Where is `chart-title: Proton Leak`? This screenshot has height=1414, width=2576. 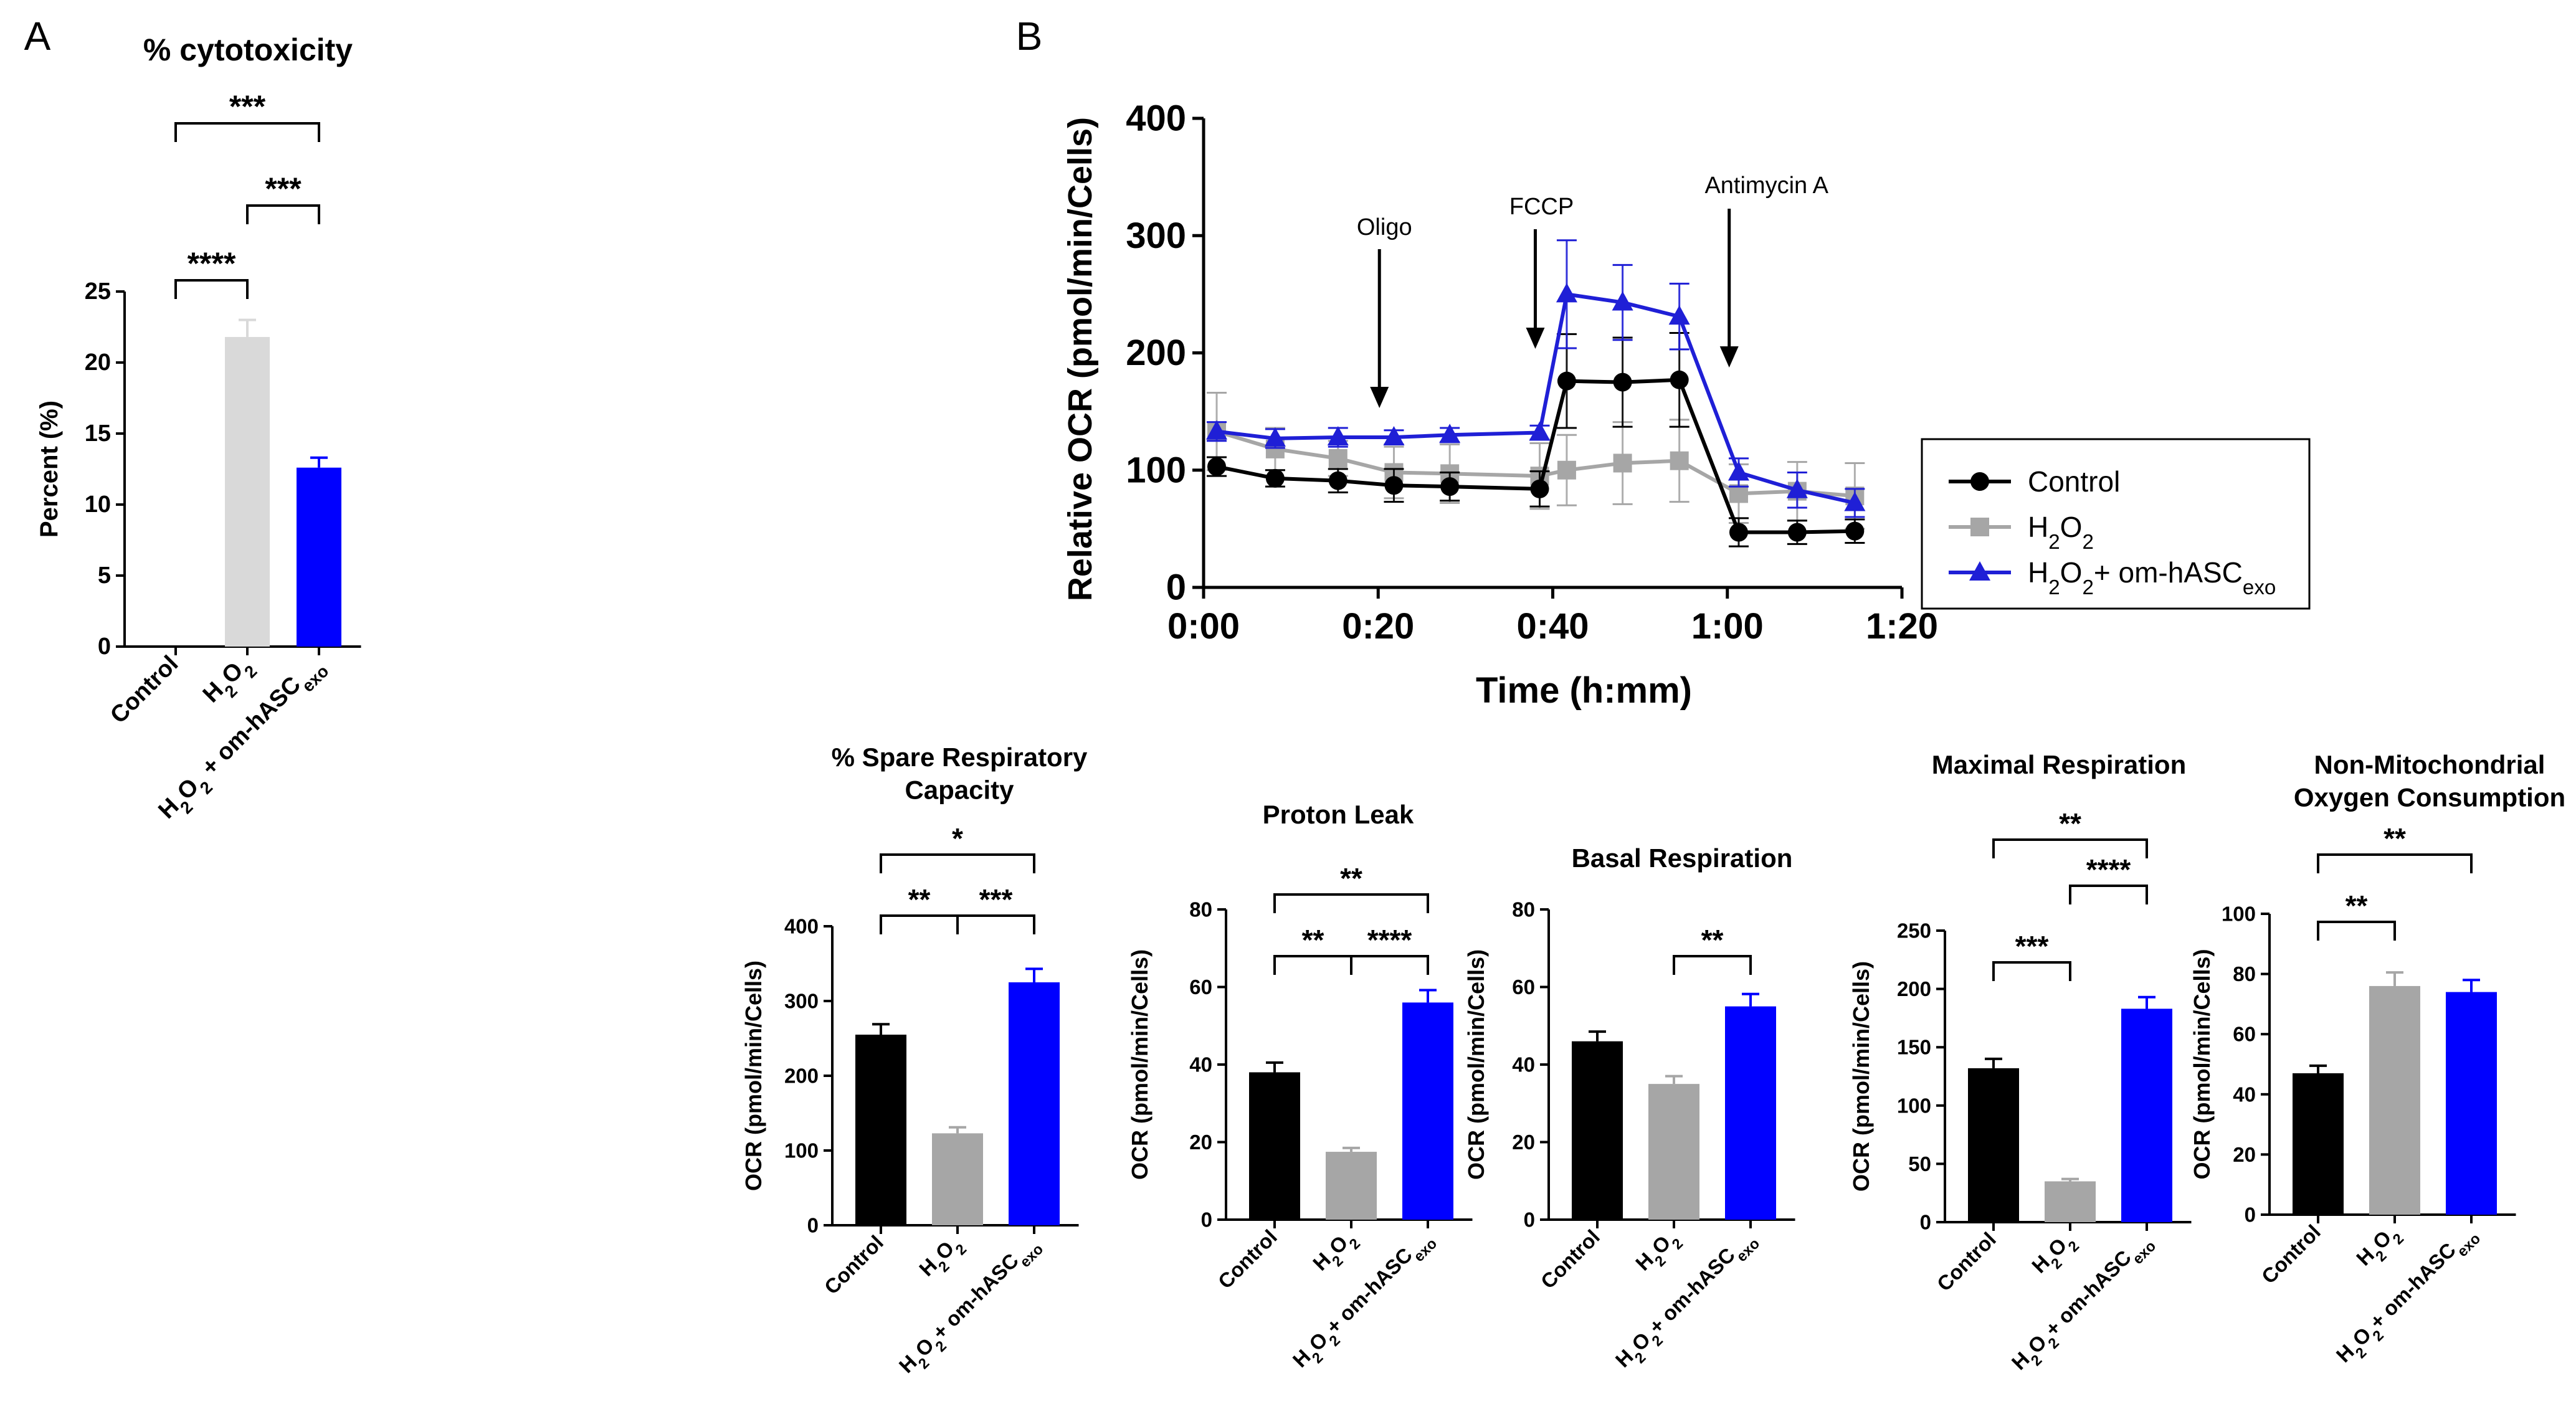 chart-title: Proton Leak is located at coordinates (1338, 814).